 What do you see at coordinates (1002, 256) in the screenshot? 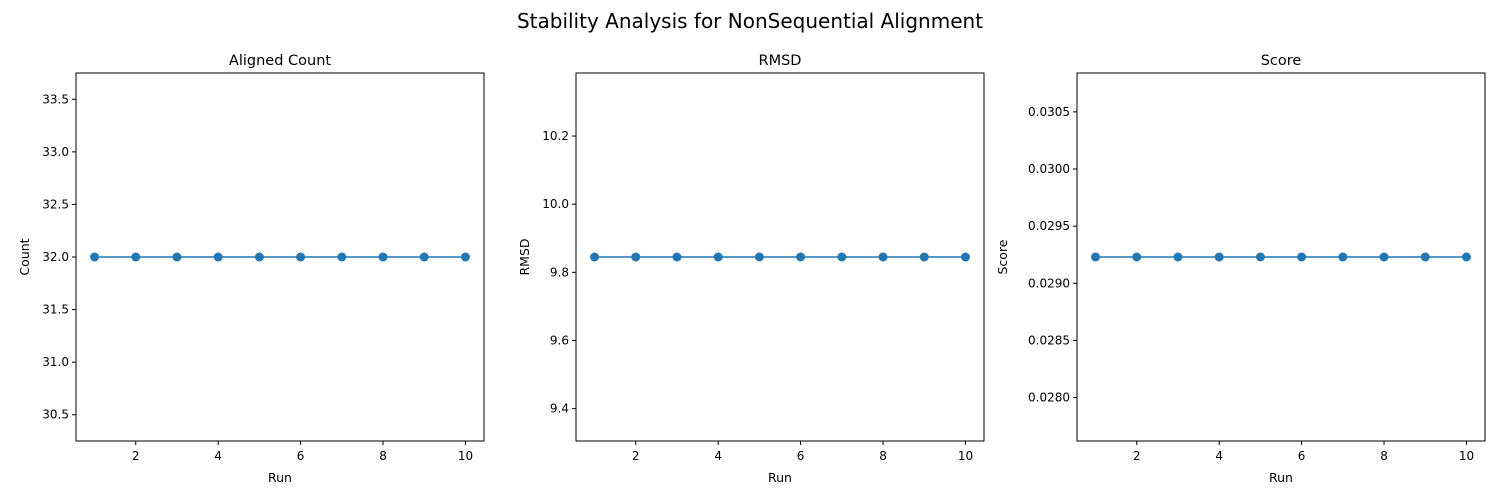
I see `y-axis-label: Score` at bounding box center [1002, 256].